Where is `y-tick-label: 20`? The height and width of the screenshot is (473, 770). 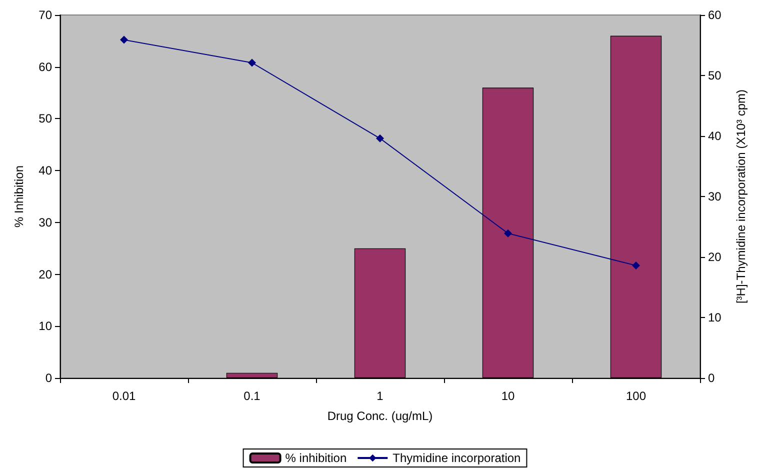 y-tick-label: 20 is located at coordinates (45, 274).